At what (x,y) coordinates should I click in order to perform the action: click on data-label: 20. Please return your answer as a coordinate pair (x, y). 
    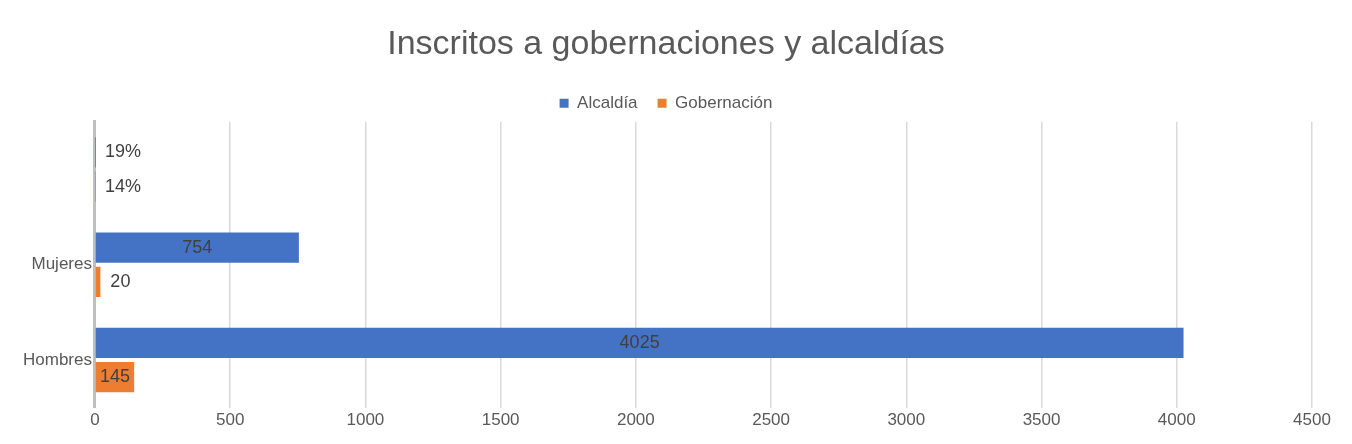
    Looking at the image, I should click on (120, 280).